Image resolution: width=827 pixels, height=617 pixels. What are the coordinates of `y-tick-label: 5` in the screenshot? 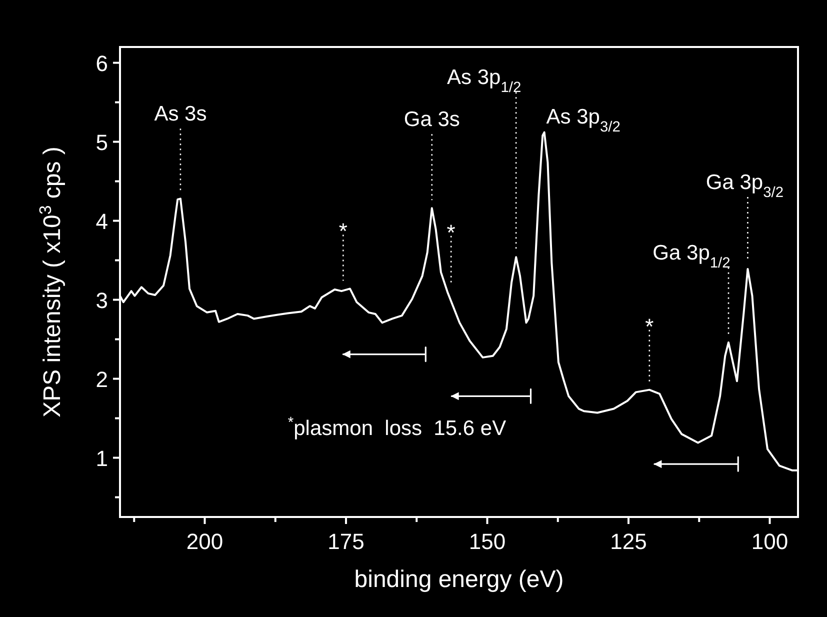 It's located at (102, 142).